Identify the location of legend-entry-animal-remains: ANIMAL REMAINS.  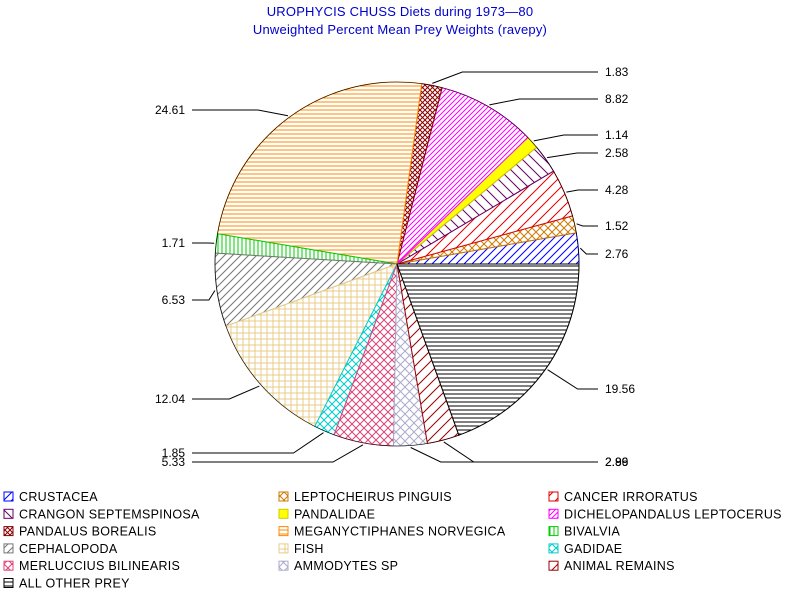
(619, 566).